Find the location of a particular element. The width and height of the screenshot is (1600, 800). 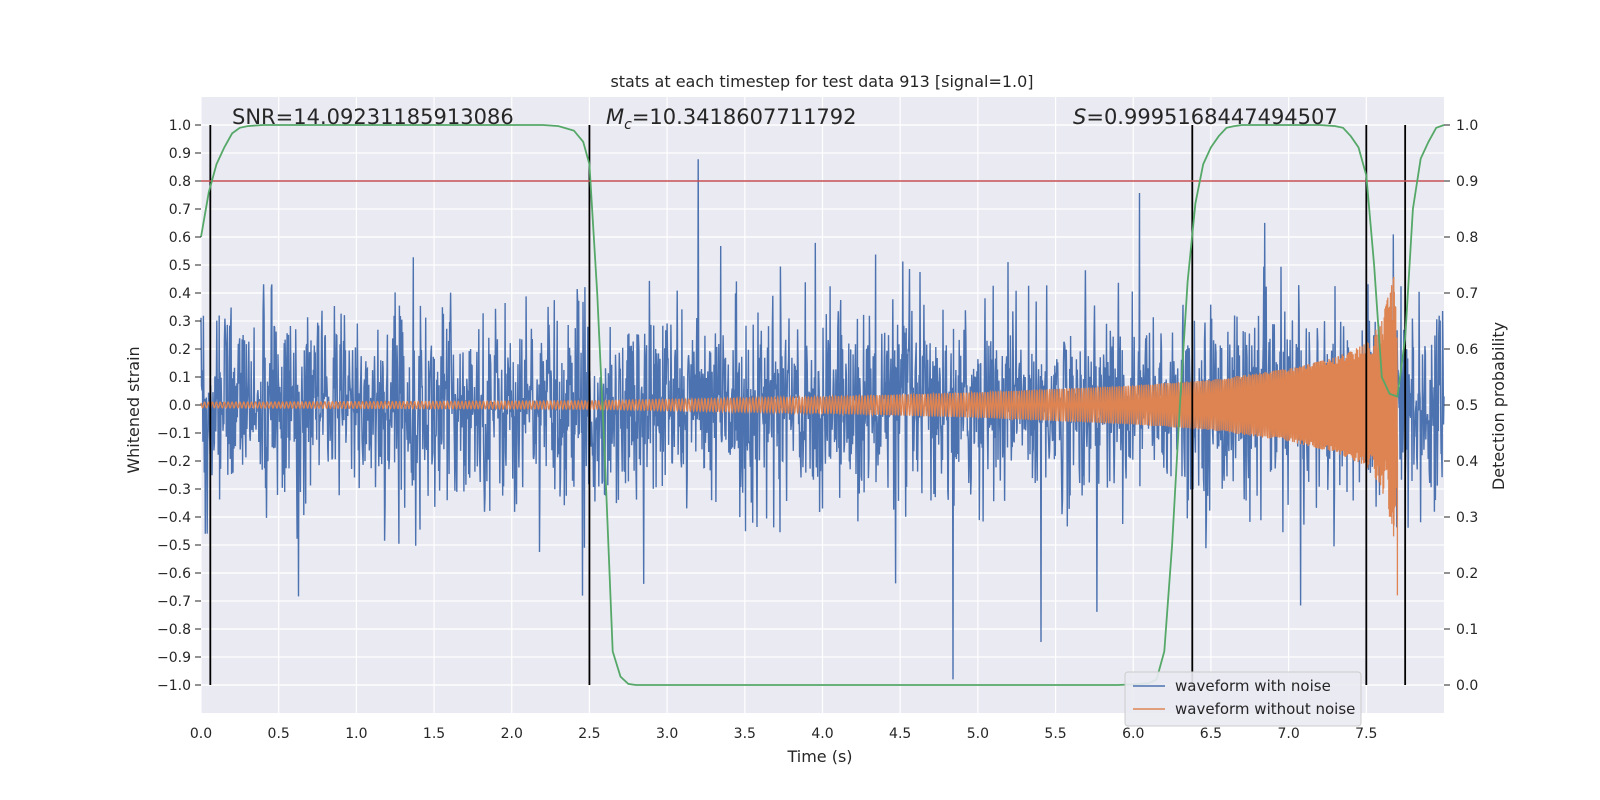

y-right-axis-label: Detection probability is located at coordinates (1498, 406).